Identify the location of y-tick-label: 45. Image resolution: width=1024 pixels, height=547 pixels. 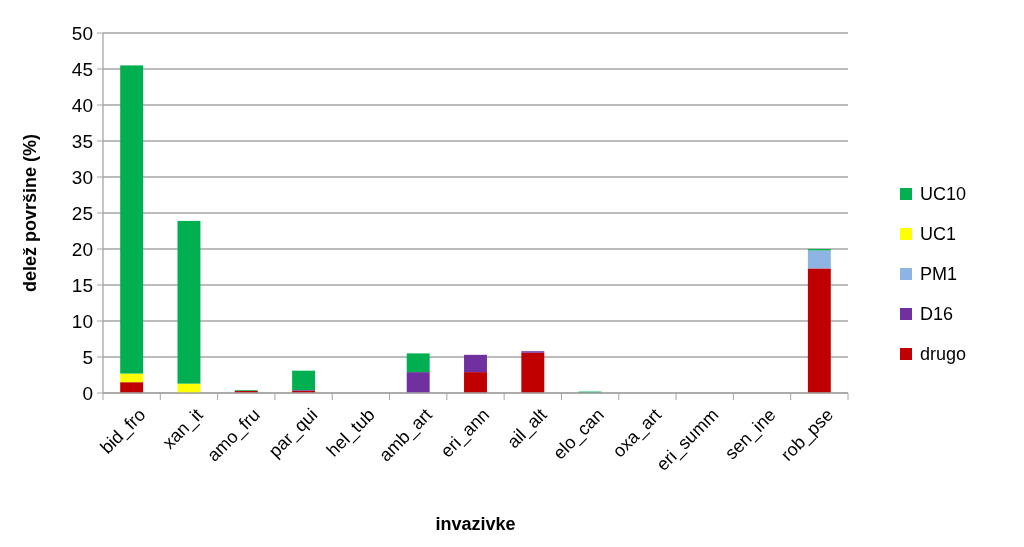
(82, 69).